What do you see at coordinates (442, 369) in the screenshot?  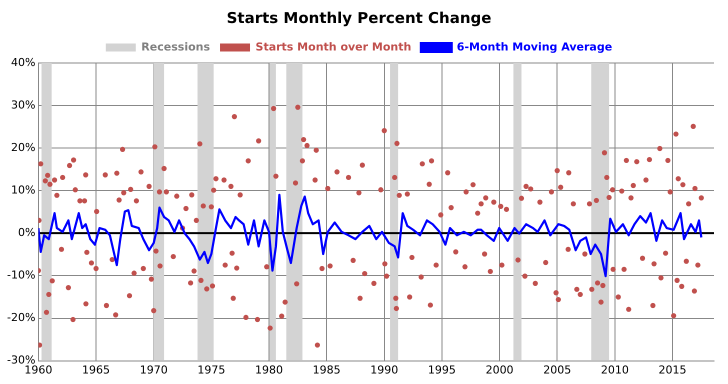 I see `x-tick-label: 1995` at bounding box center [442, 369].